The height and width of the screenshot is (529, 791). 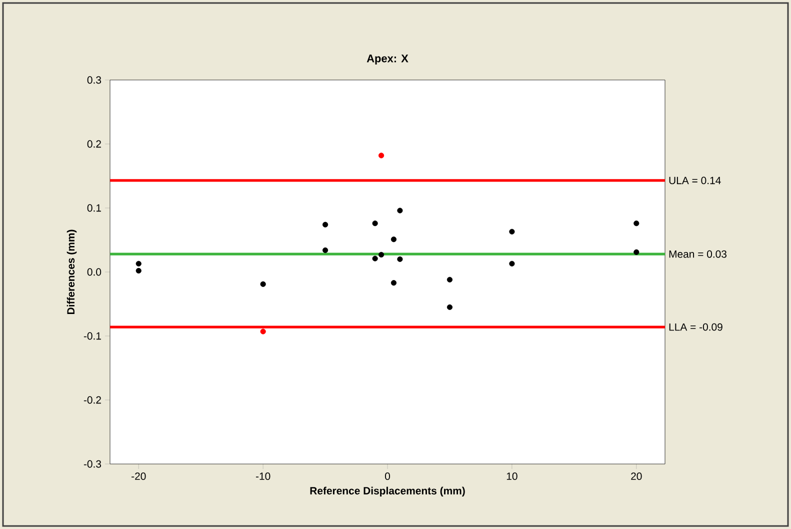 I want to click on x-axis-title: Reference Displacements (mm), so click(x=387, y=491).